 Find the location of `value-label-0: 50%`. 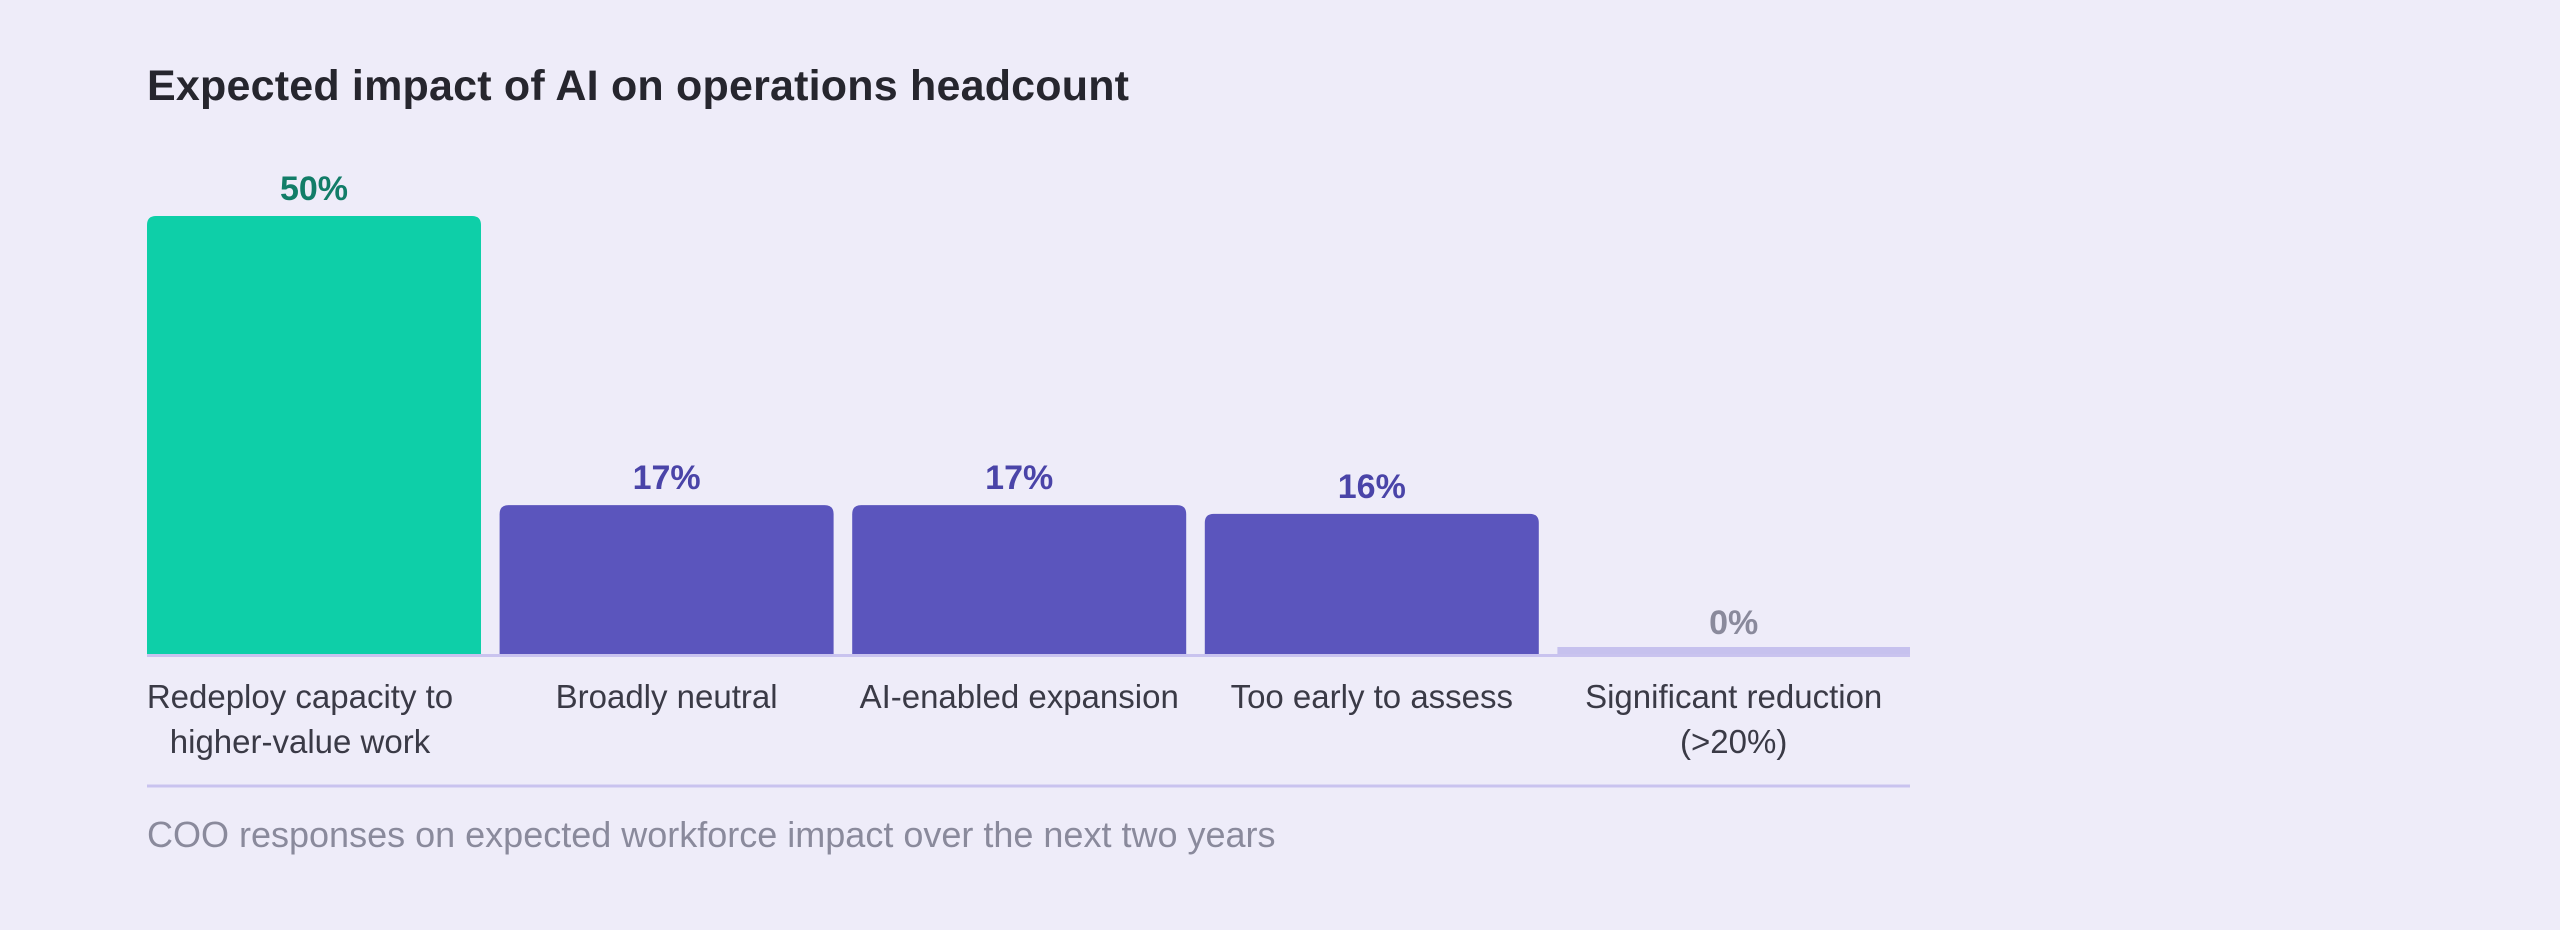

value-label-0: 50% is located at coordinates (314, 189).